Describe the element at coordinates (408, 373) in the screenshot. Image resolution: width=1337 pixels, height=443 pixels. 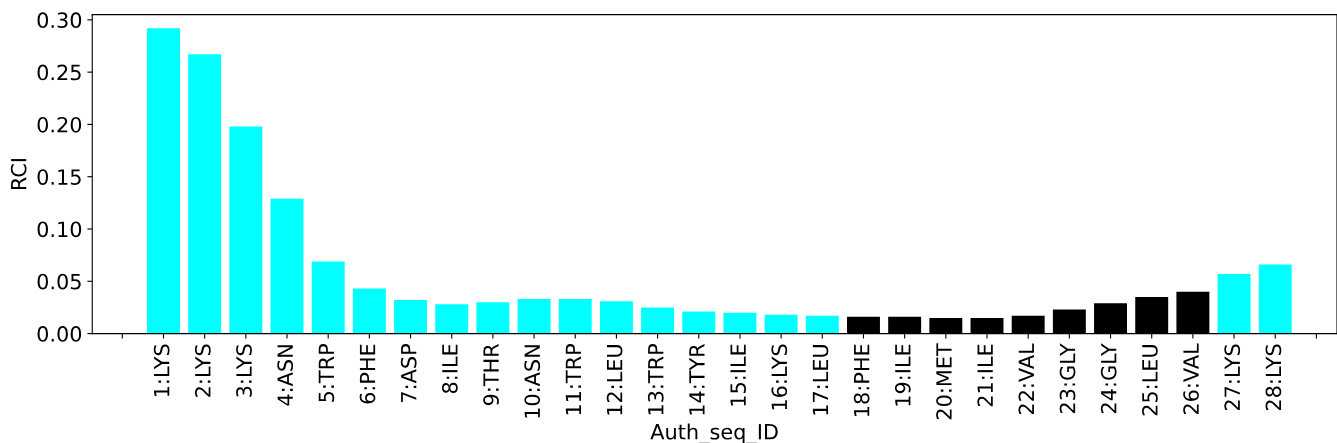
I see `x-tick-label: 7:ASP` at that location.